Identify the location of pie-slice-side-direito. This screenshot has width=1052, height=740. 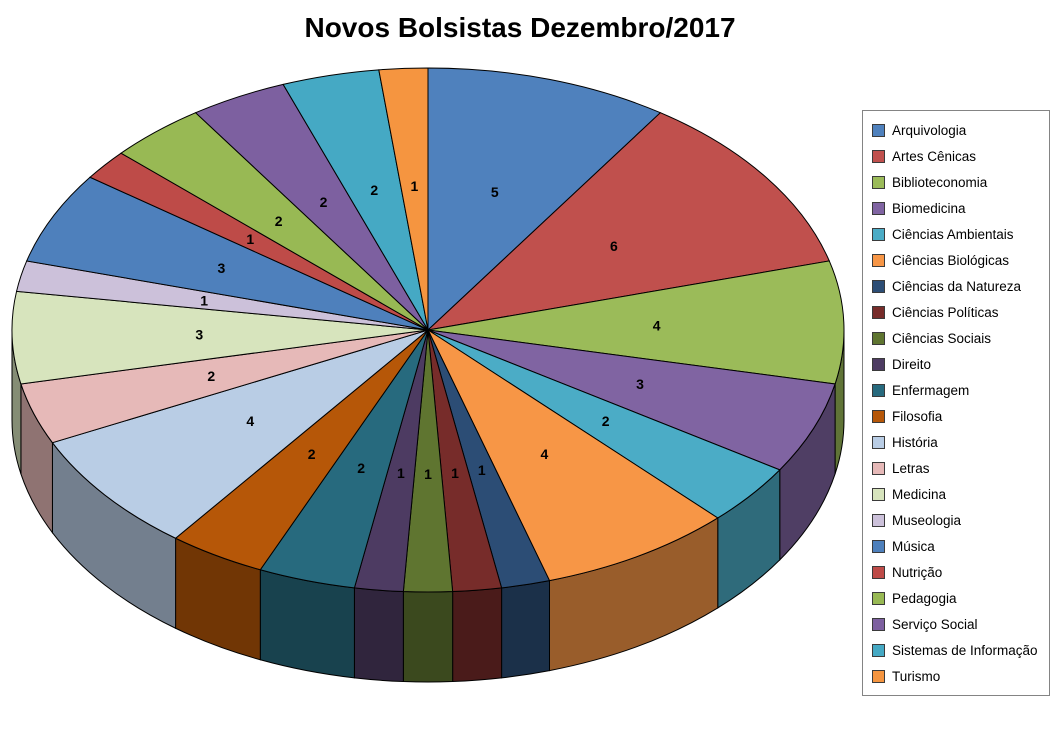
(378, 635).